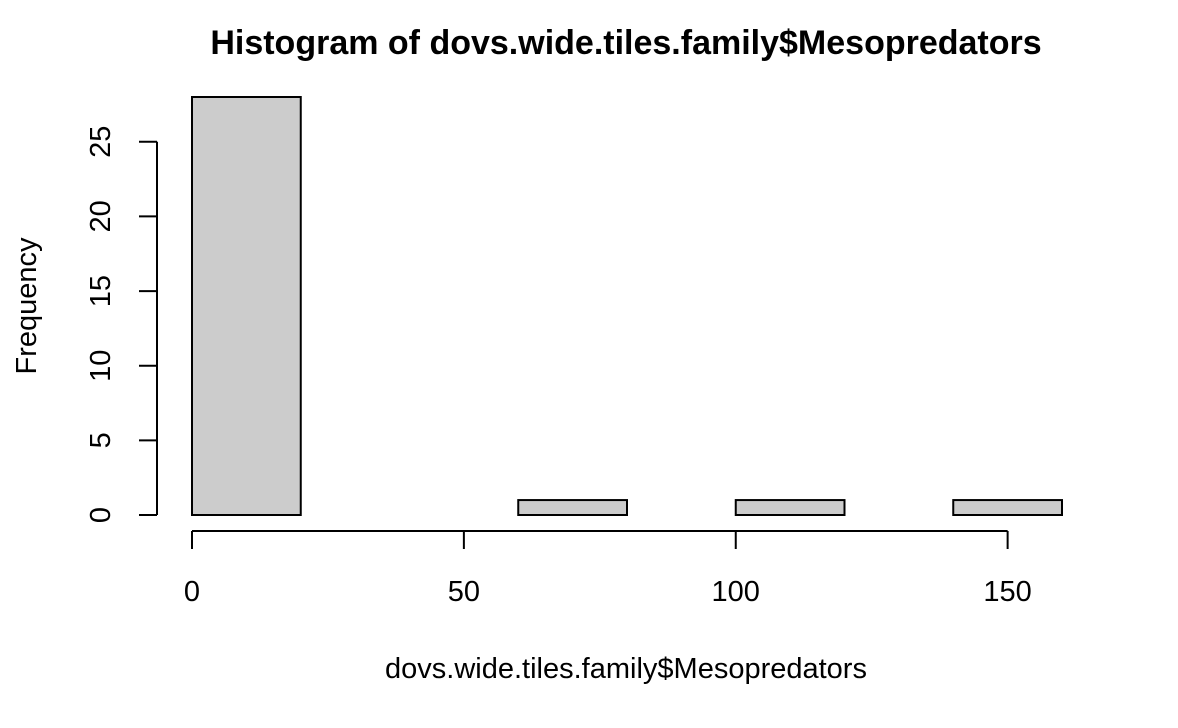 Image resolution: width=1178 pixels, height=728 pixels. Describe the element at coordinates (101, 440) in the screenshot. I see `y-tick-label: 5` at that location.